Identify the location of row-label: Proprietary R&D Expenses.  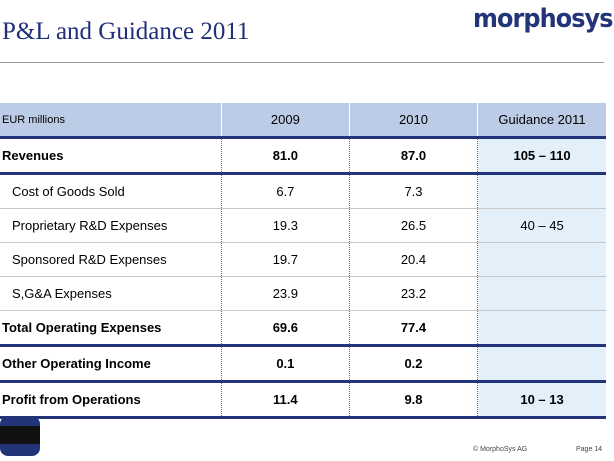
(90, 225).